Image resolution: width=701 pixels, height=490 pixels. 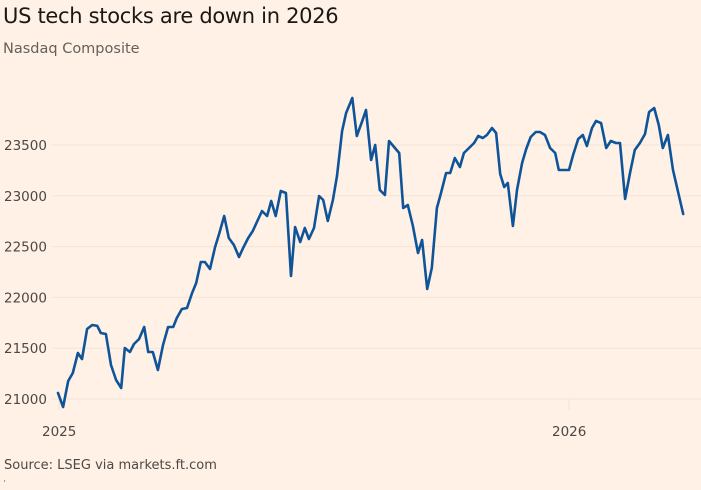 What do you see at coordinates (110, 465) in the screenshot?
I see `source-note: Source: LSEG via markets.ft.com` at bounding box center [110, 465].